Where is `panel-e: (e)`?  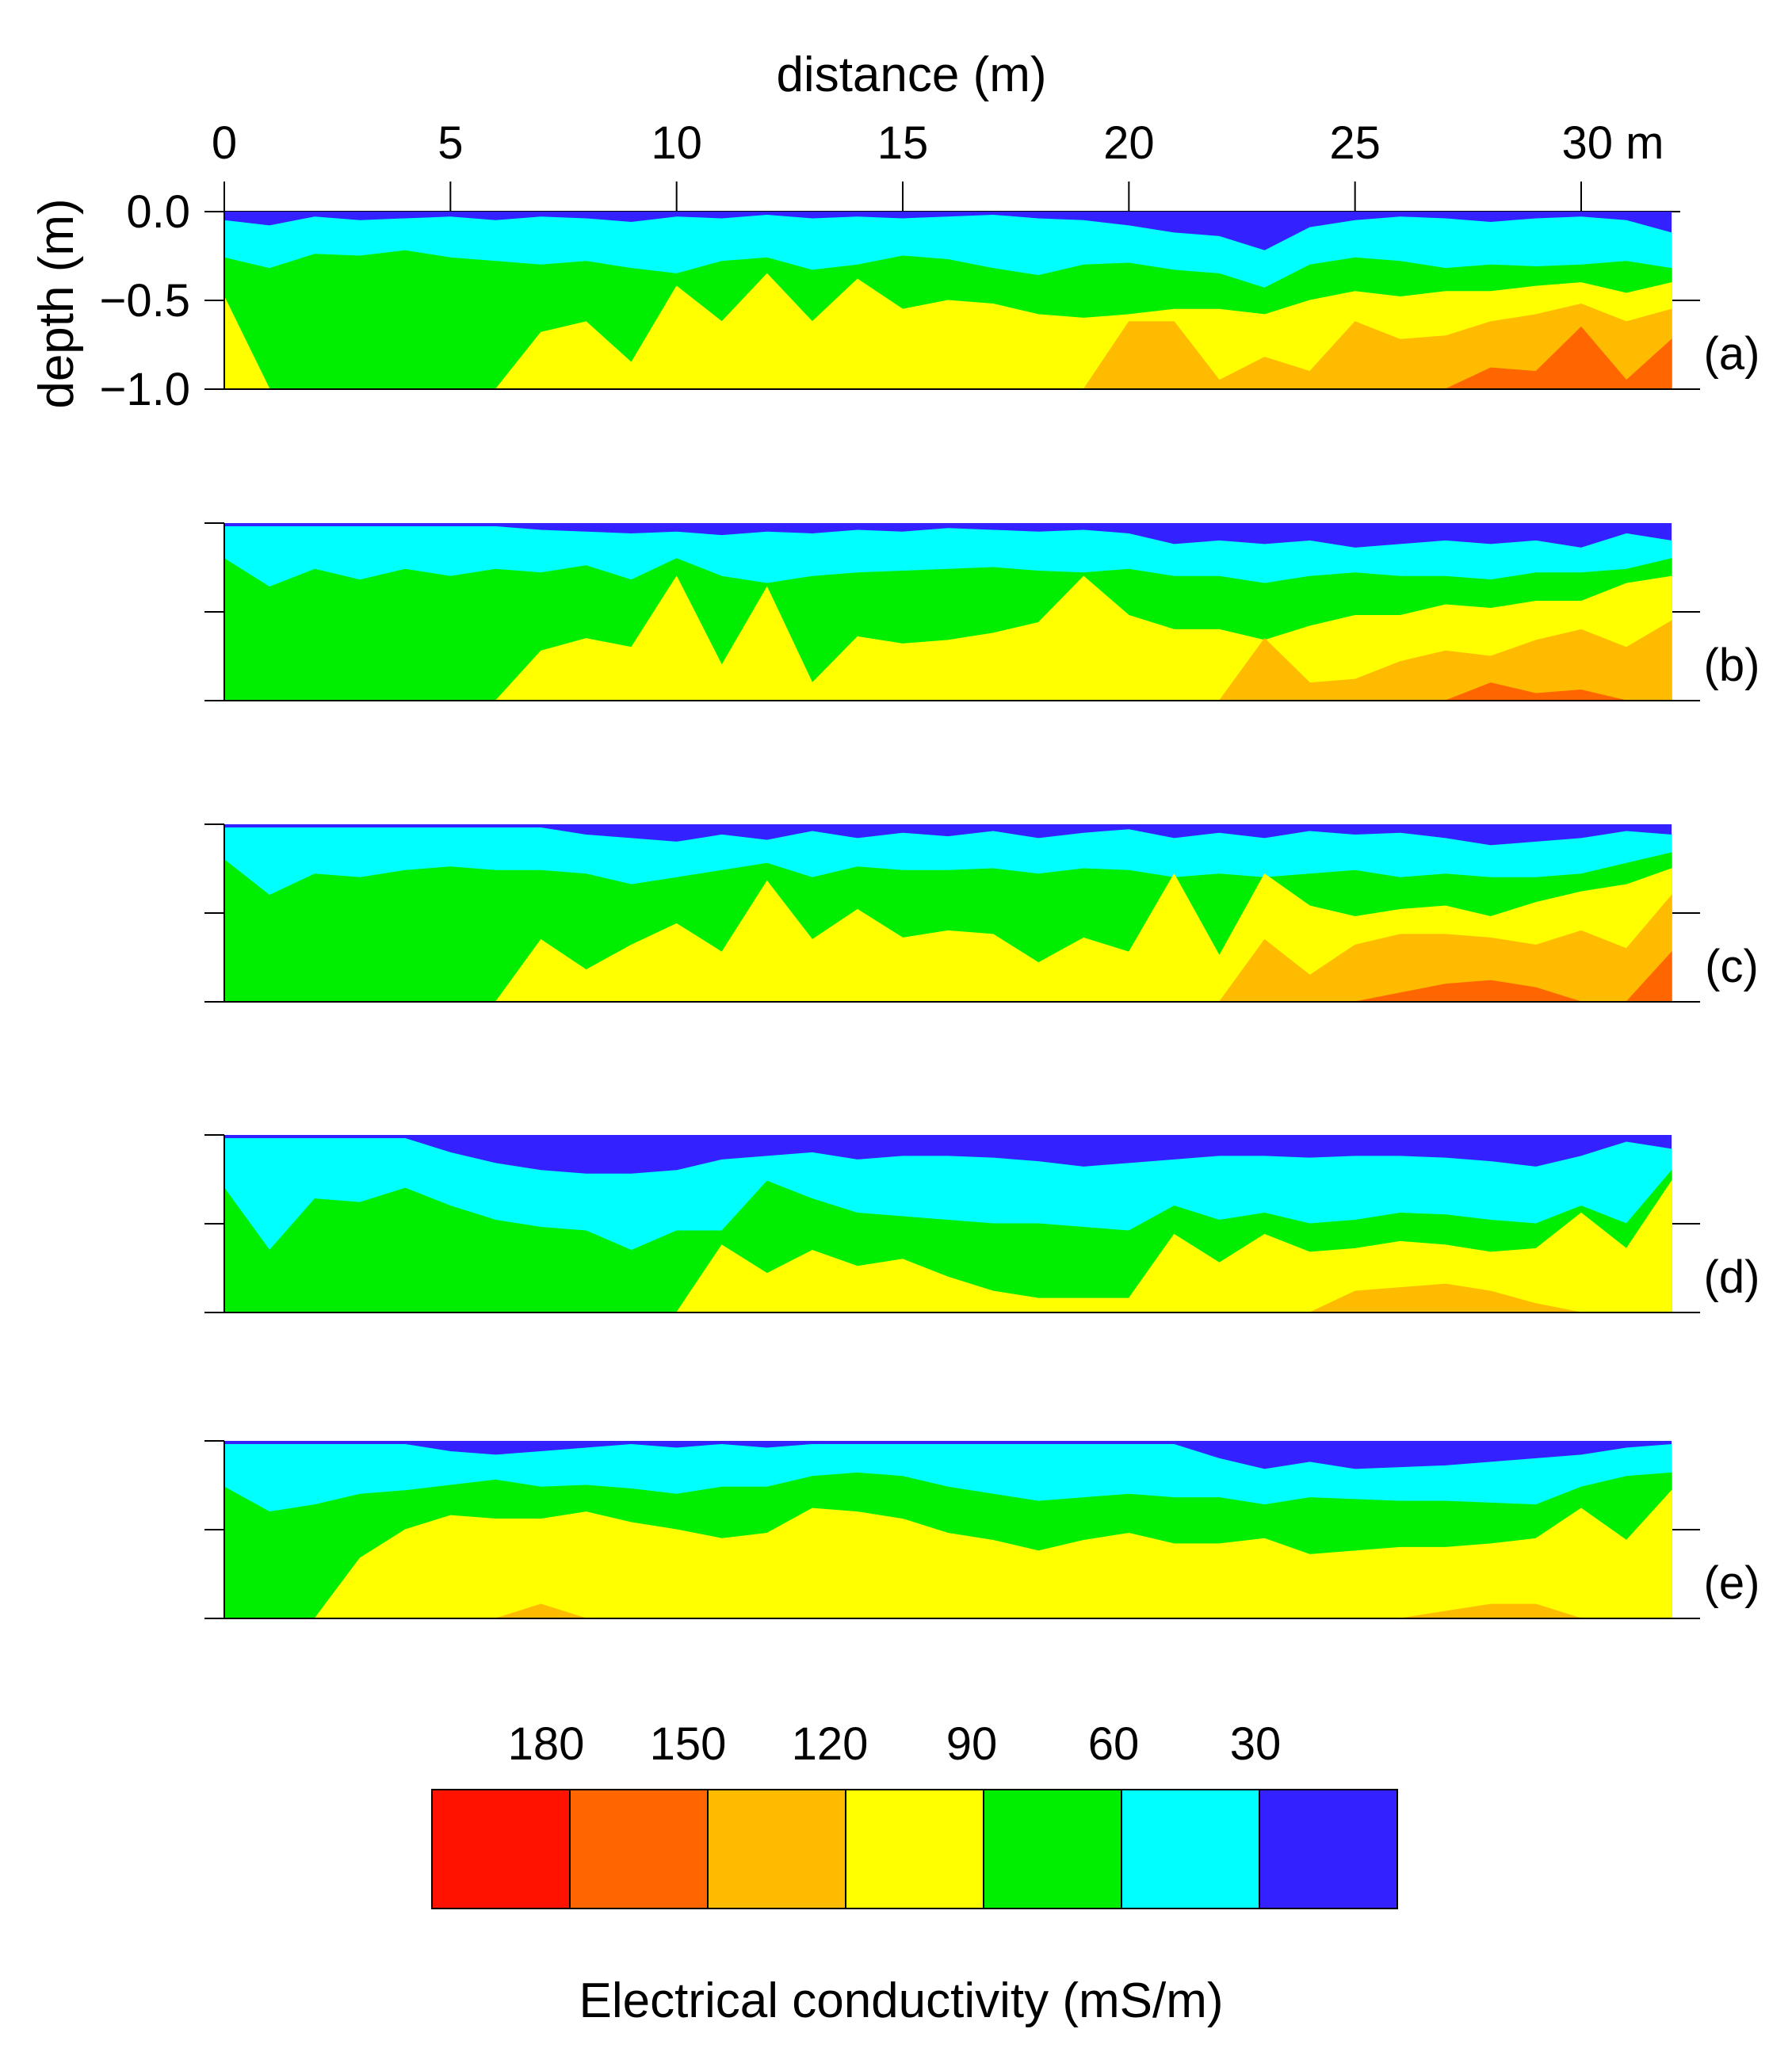
panel-e: (e) is located at coordinates (982, 1529).